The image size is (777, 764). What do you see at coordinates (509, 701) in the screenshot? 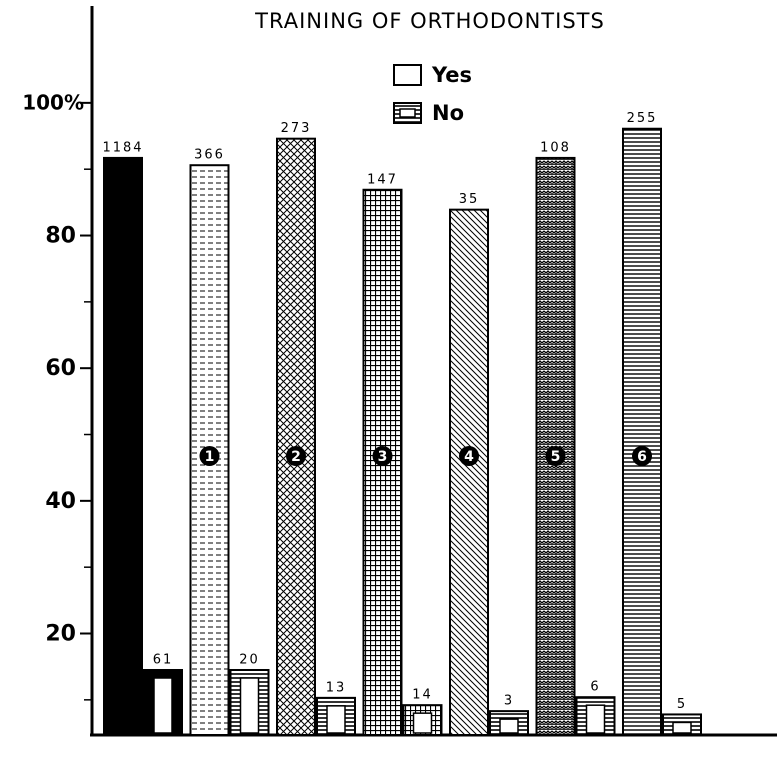
I see `data-label: 3` at bounding box center [509, 701].